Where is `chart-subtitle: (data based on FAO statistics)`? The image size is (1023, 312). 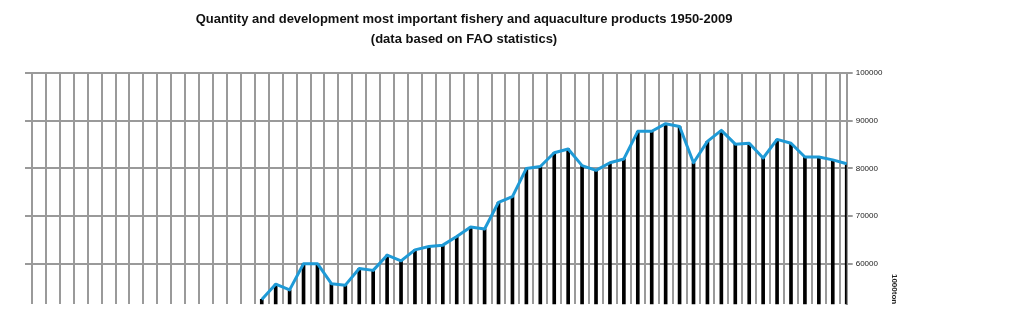
chart-subtitle: (data based on FAO statistics) is located at coordinates (464, 38).